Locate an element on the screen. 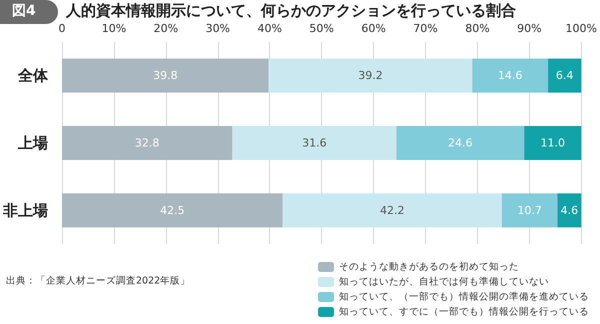 The image size is (600, 324). data-label: 39.2 is located at coordinates (370, 75).